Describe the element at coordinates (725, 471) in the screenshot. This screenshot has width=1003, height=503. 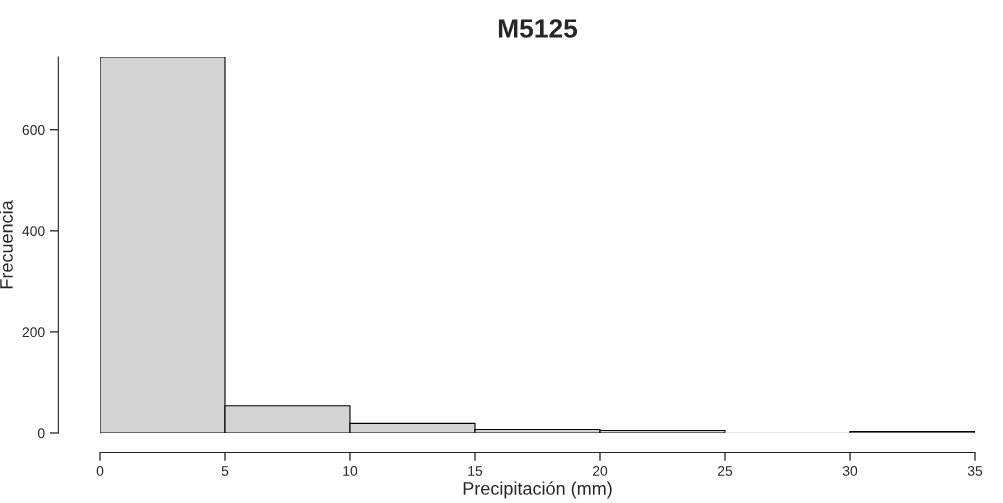
I see `x-tick-label: 25` at that location.